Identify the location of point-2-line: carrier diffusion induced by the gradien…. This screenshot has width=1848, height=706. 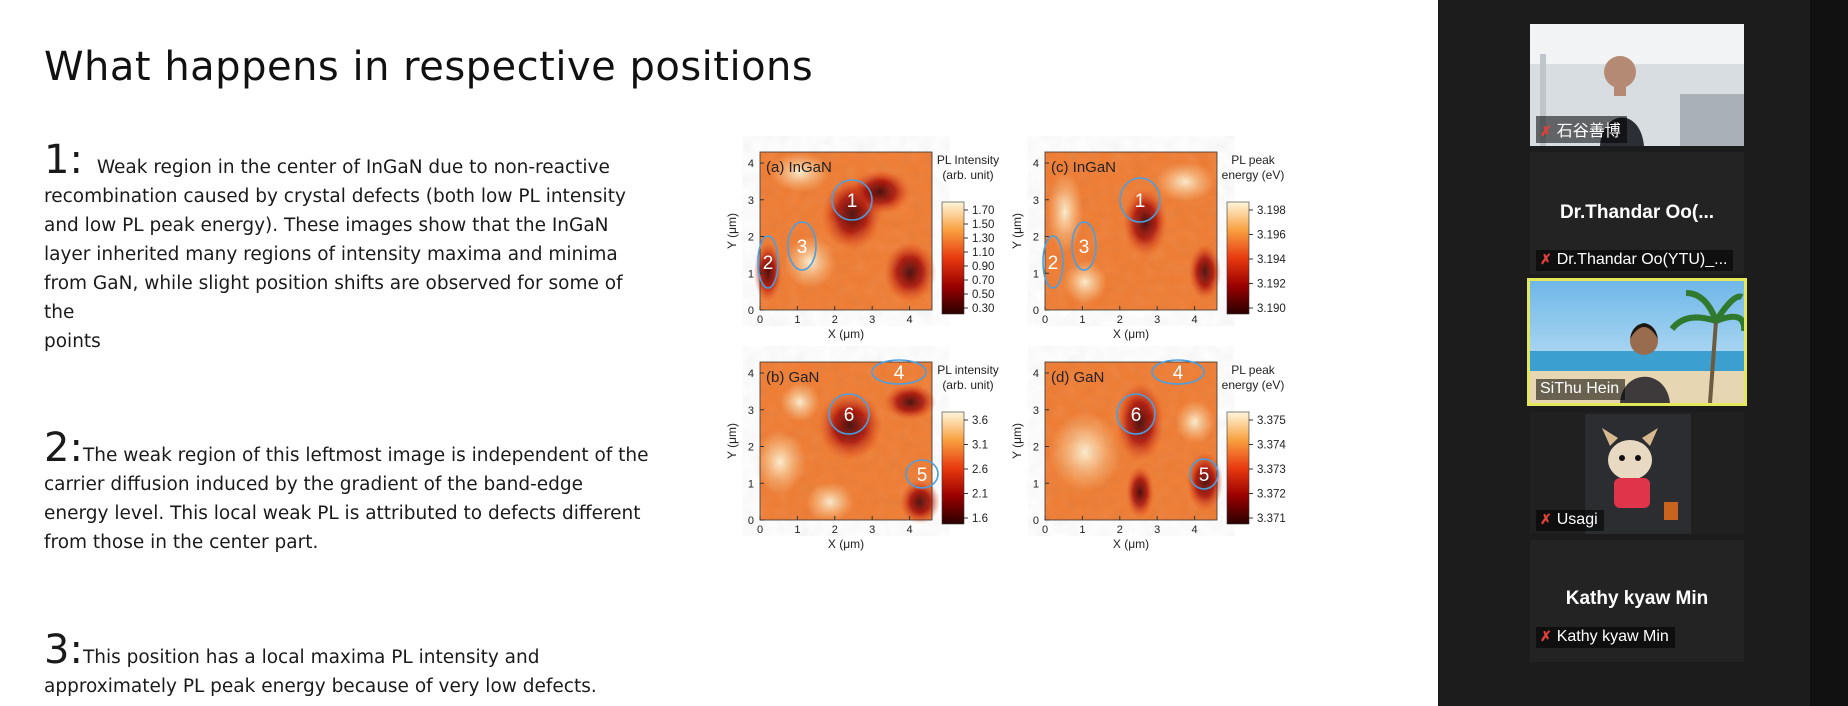
(314, 484).